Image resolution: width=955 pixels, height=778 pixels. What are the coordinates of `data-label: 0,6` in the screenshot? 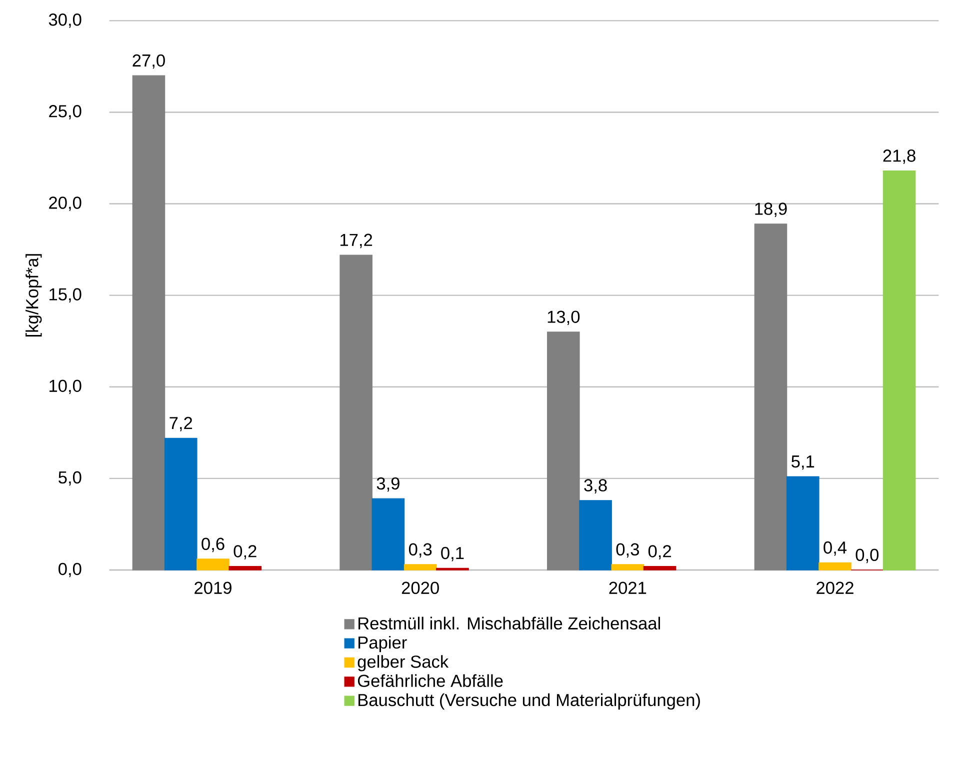 It's located at (213, 545).